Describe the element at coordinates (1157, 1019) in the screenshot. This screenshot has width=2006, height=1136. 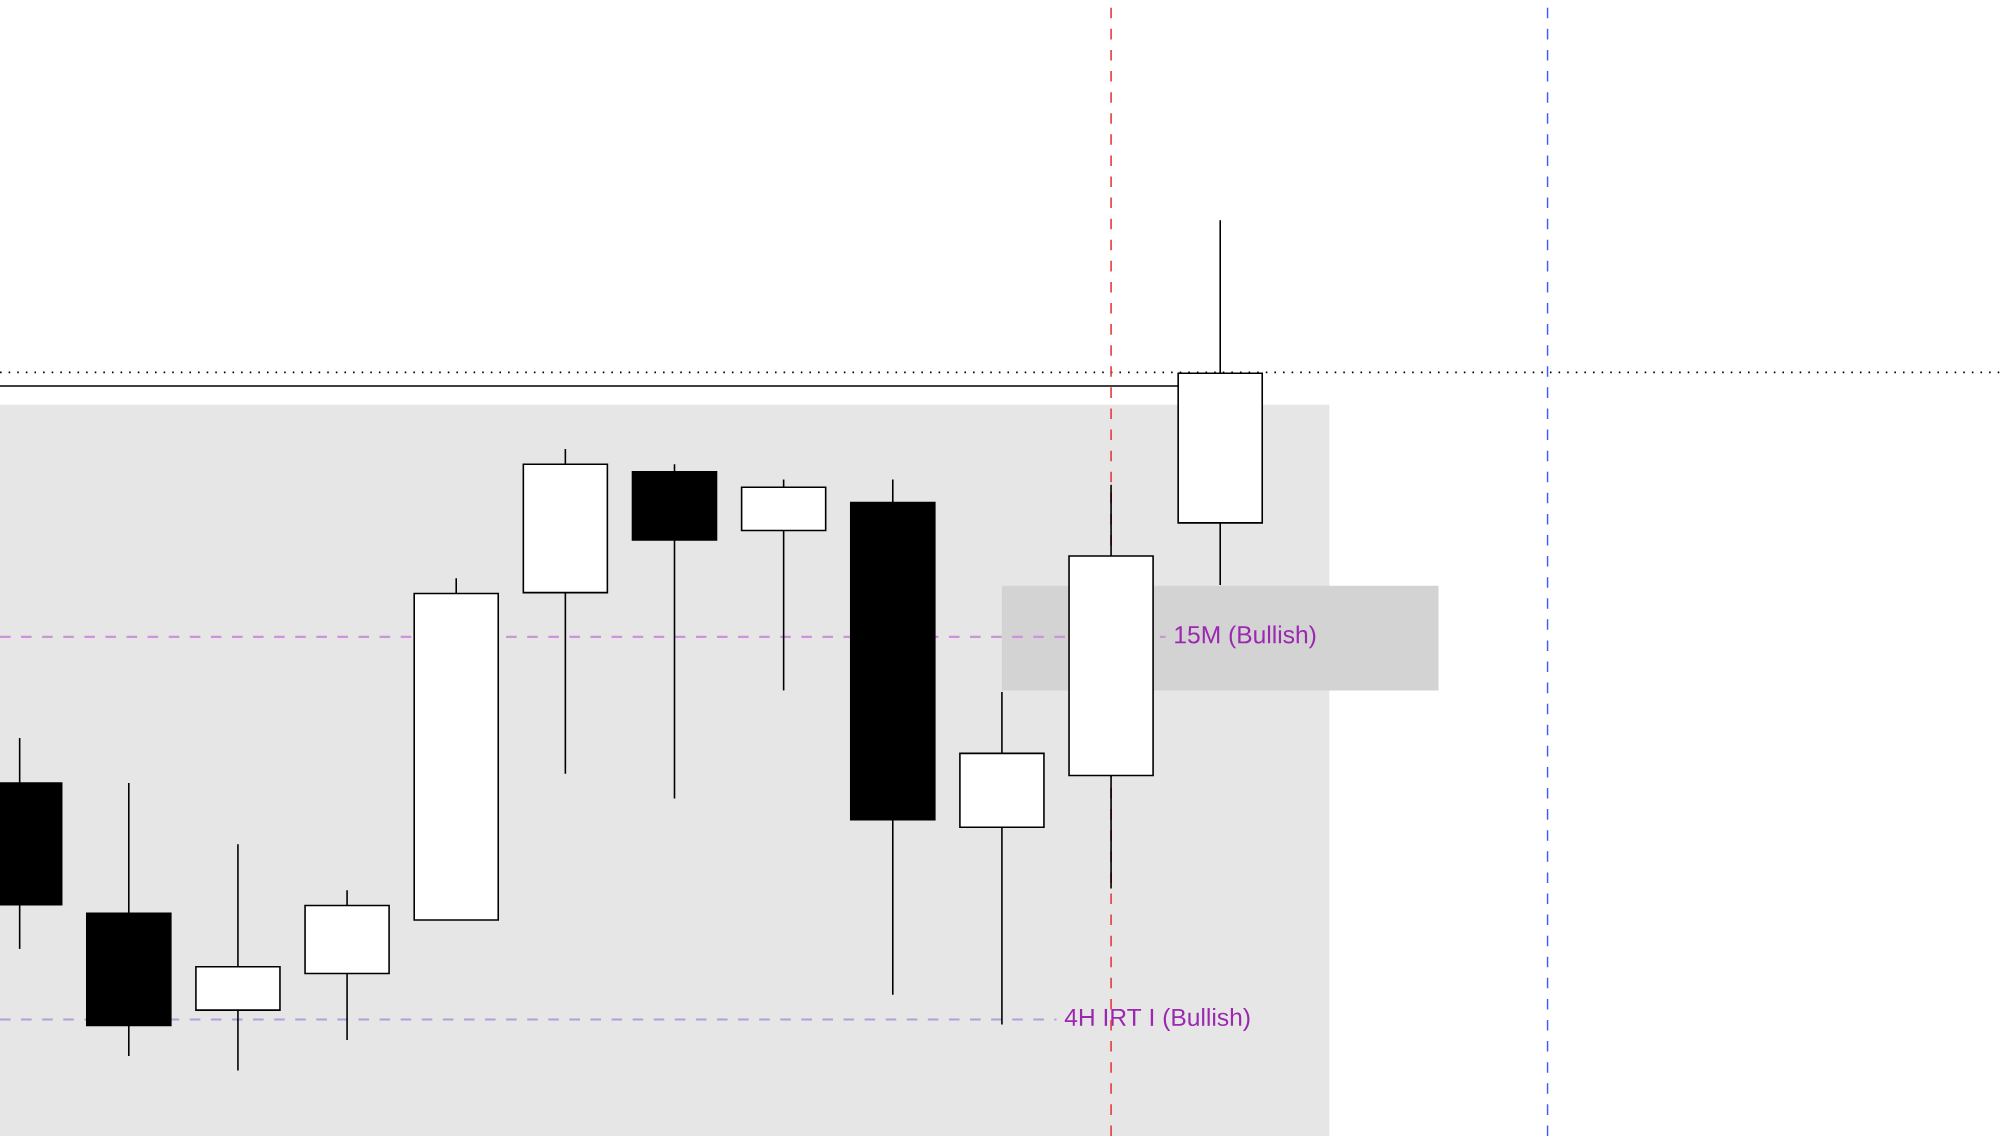
I see `ref-line-label: 4H IRT I (Bullish)` at that location.